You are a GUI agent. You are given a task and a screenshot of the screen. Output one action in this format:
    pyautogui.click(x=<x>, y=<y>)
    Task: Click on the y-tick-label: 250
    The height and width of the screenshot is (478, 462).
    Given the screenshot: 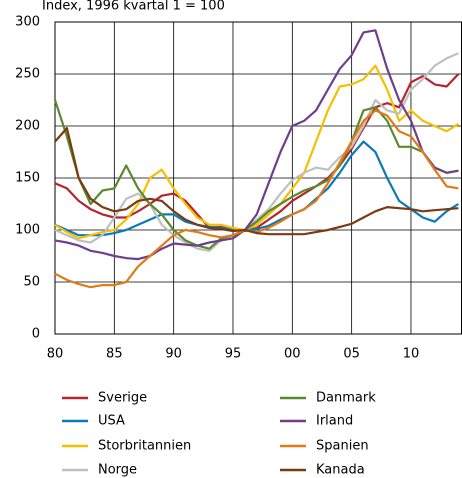 What is the action you would take?
    pyautogui.click(x=27, y=74)
    